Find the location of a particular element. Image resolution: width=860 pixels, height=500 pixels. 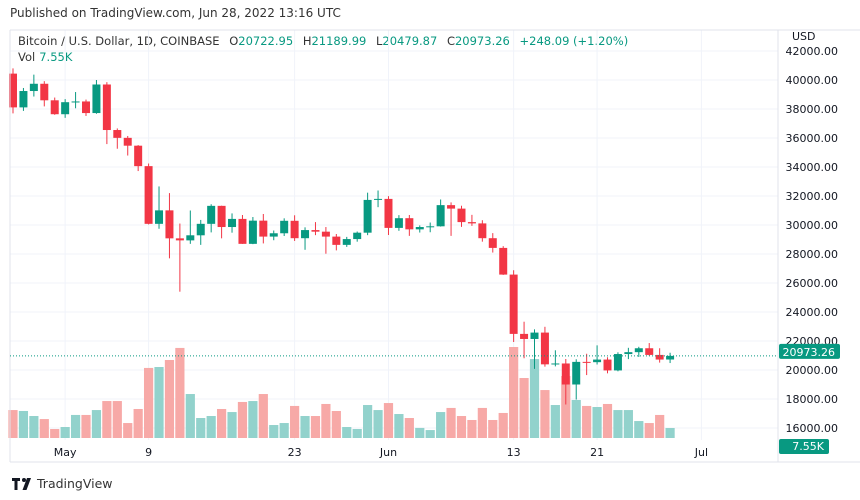

y-tick-label: 26000.00 is located at coordinates (812, 283).